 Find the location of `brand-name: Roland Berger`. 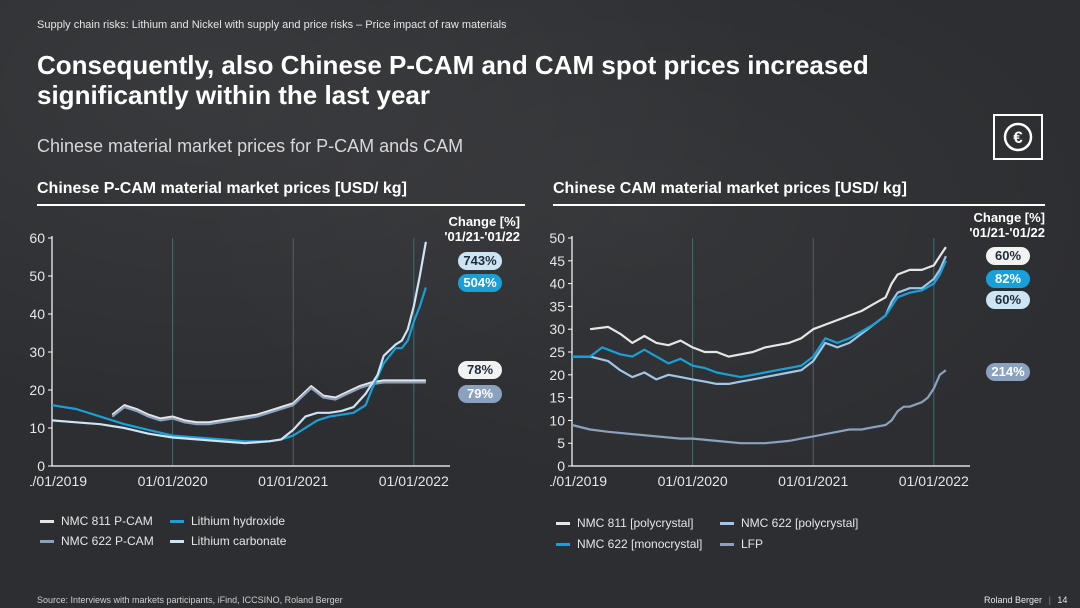

brand-name: Roland Berger is located at coordinates (1013, 600).